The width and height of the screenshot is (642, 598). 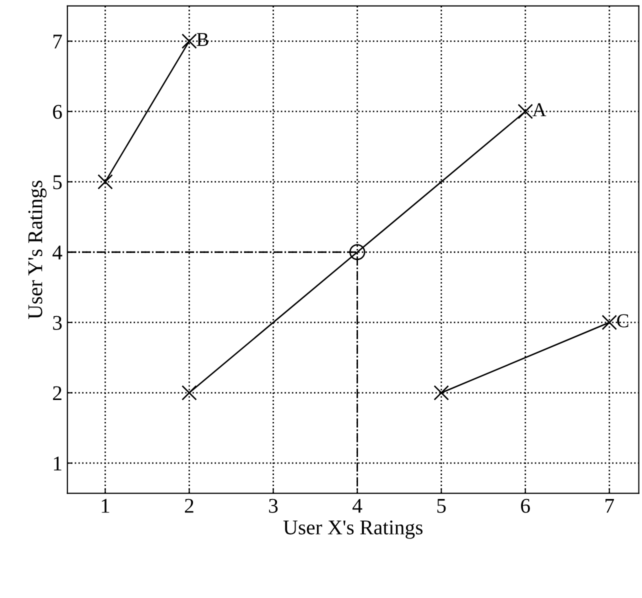 What do you see at coordinates (202, 39) in the screenshot?
I see `annotation: B` at bounding box center [202, 39].